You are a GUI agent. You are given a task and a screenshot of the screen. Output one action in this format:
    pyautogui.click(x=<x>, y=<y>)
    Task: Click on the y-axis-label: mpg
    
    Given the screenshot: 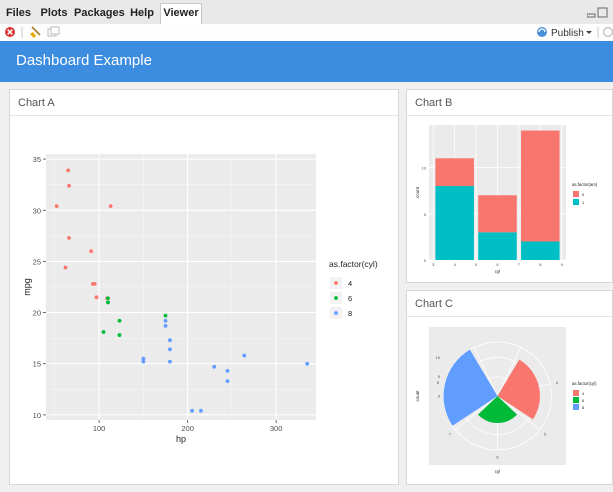 What is the action you would take?
    pyautogui.click(x=27, y=287)
    